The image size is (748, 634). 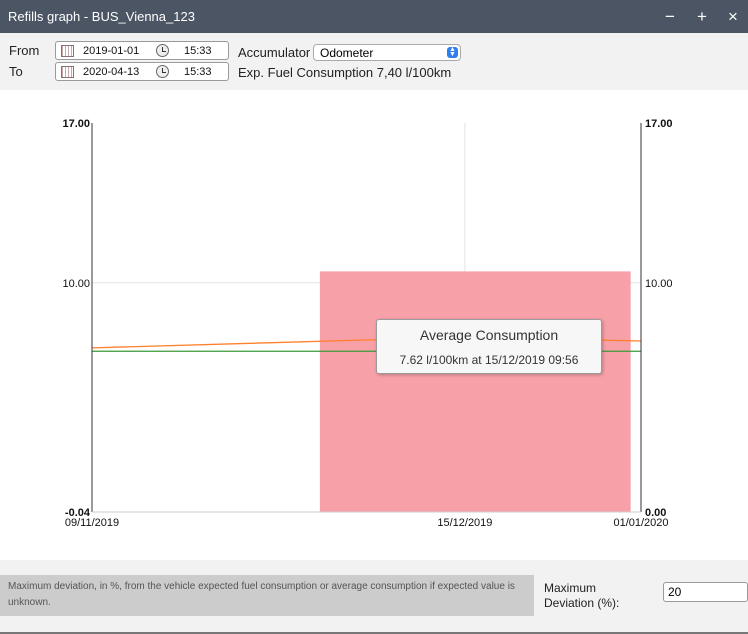 What do you see at coordinates (76, 124) in the screenshot?
I see `y-left-tick-label: 17.00` at bounding box center [76, 124].